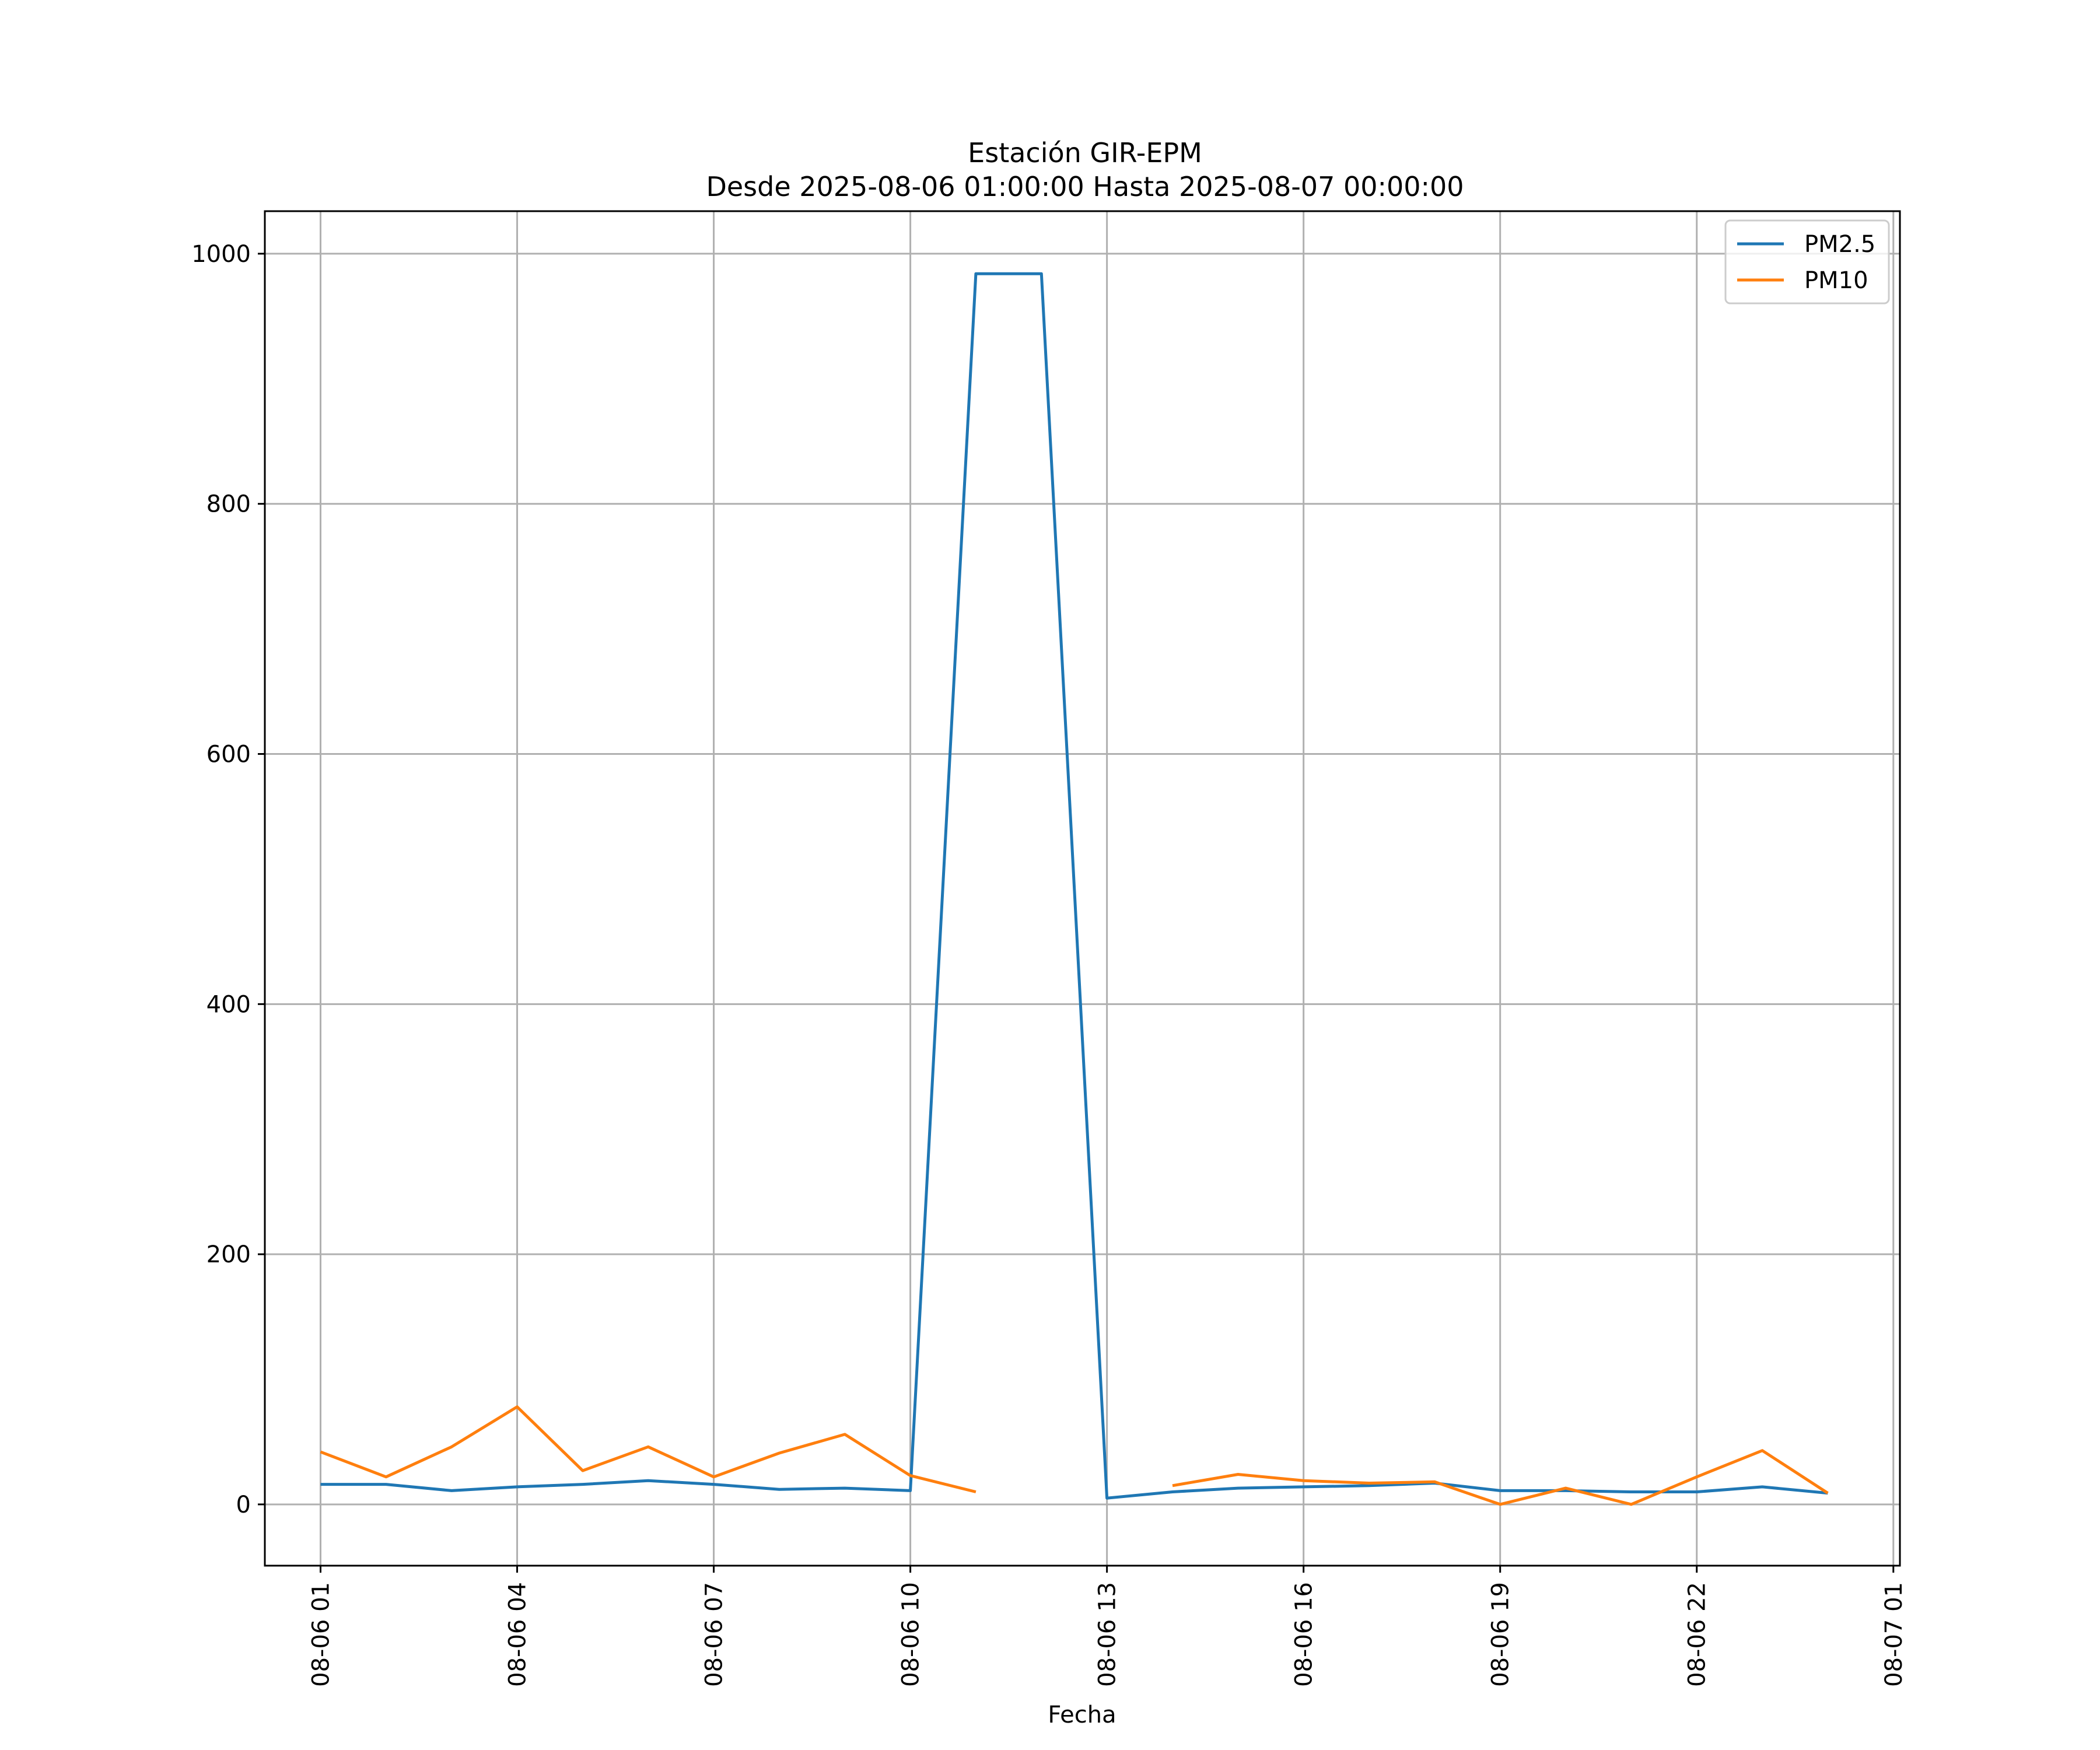 Image resolution: width=2100 pixels, height=1750 pixels. I want to click on legend-label: PM2.5, so click(1839, 244).